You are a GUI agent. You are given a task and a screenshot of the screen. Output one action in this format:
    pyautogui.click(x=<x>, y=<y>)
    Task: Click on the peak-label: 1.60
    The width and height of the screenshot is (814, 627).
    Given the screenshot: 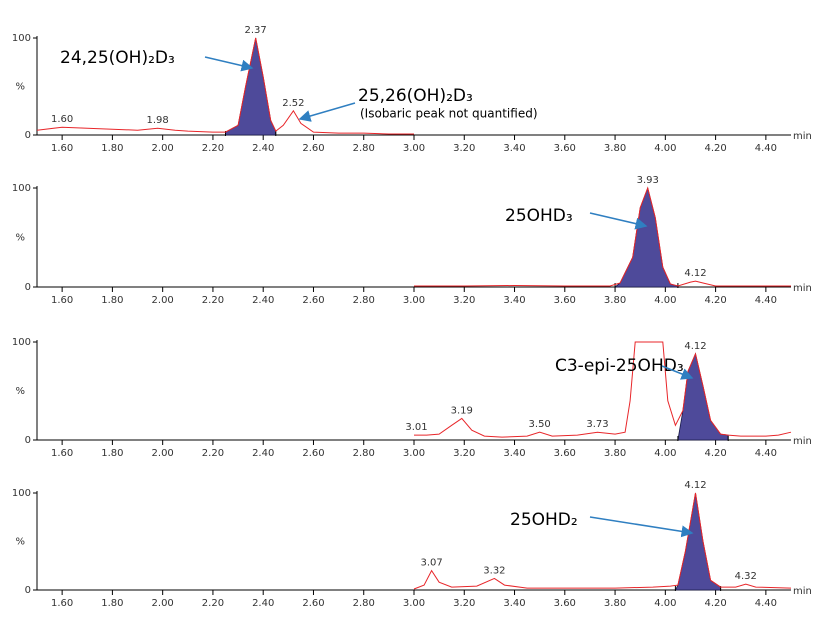 What is the action you would take?
    pyautogui.click(x=62, y=119)
    